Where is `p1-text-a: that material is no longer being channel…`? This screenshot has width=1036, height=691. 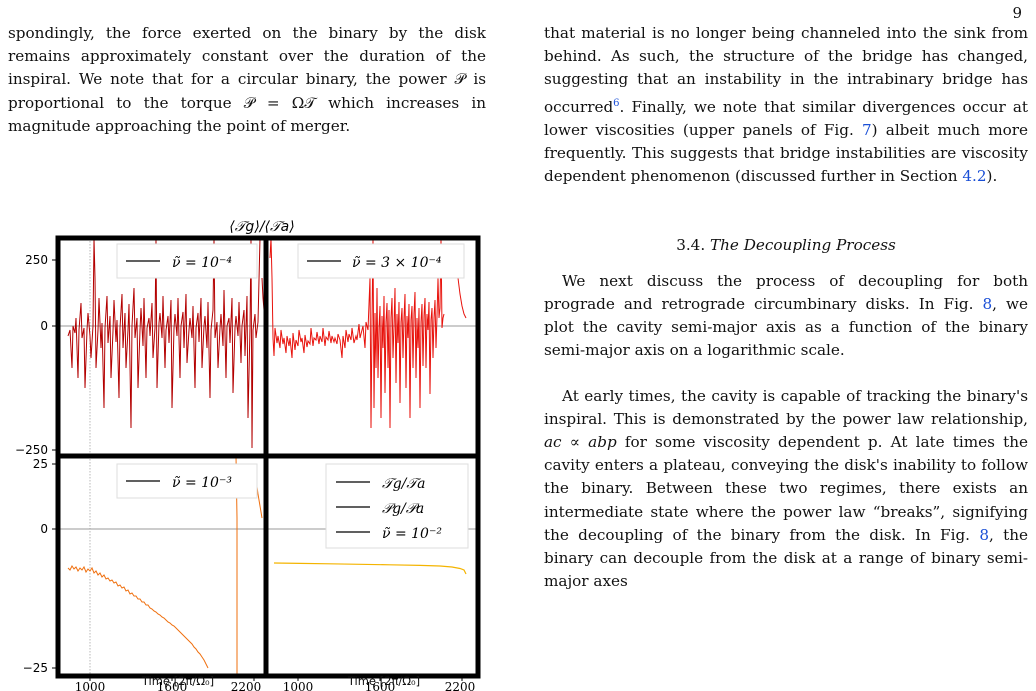 p1-text-a: that material is no longer being channel… is located at coordinates (786, 70).